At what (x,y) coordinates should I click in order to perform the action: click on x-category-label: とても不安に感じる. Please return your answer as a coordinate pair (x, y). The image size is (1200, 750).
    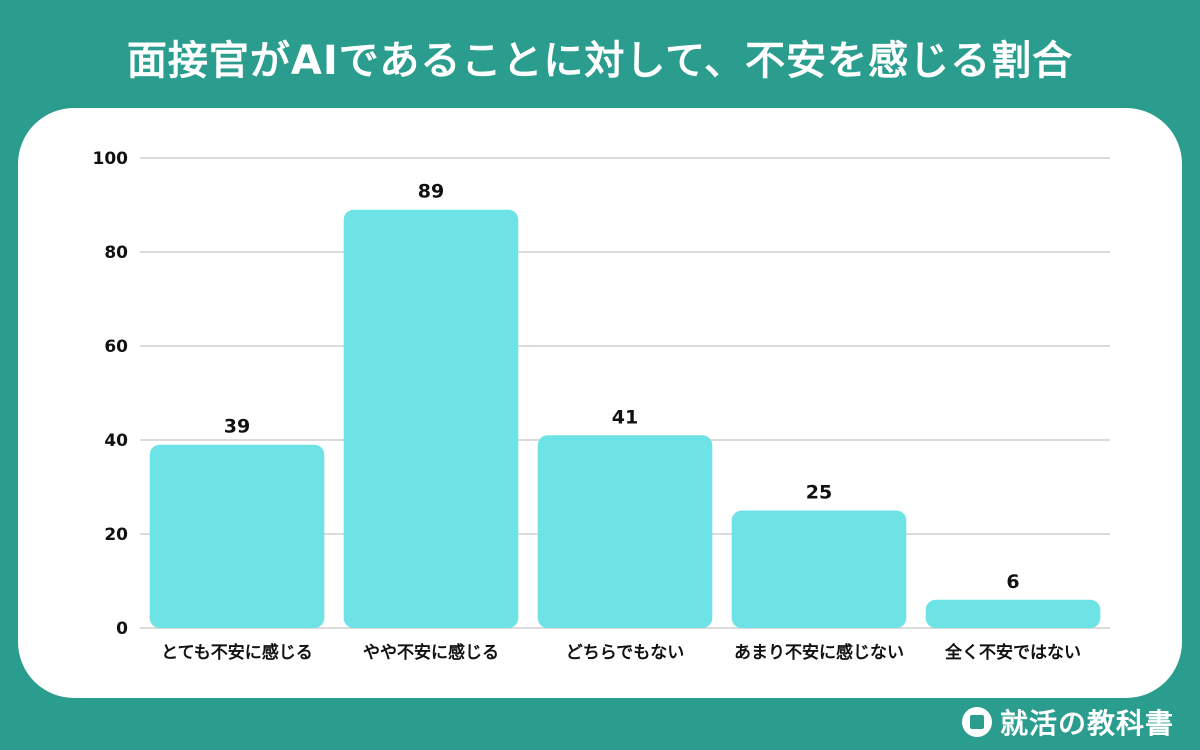
    Looking at the image, I should click on (237, 652).